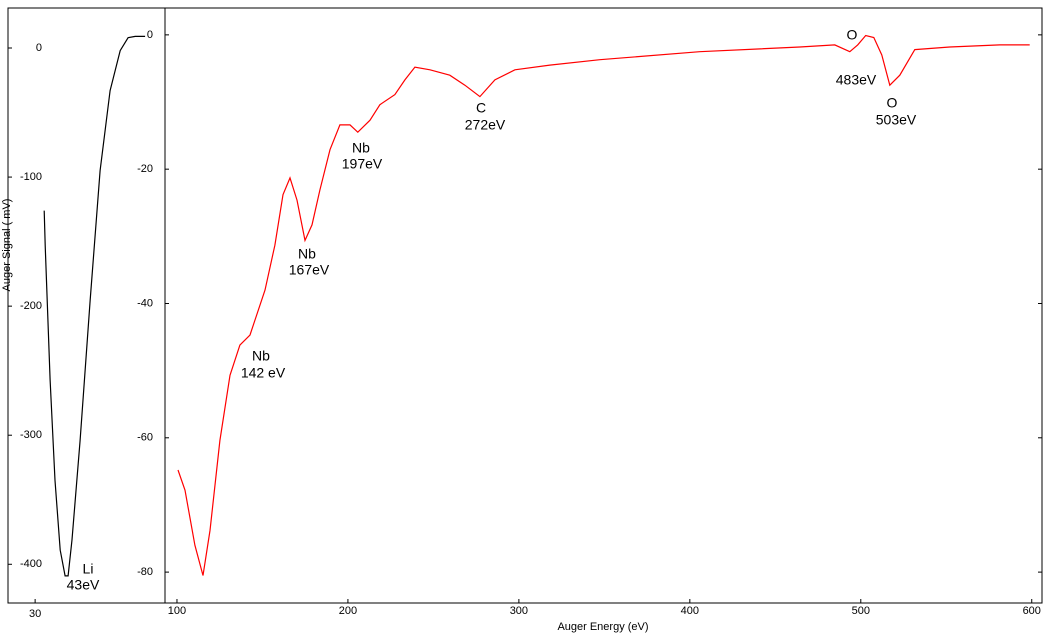  What do you see at coordinates (519, 611) in the screenshot?
I see `x-tick-label: 300` at bounding box center [519, 611].